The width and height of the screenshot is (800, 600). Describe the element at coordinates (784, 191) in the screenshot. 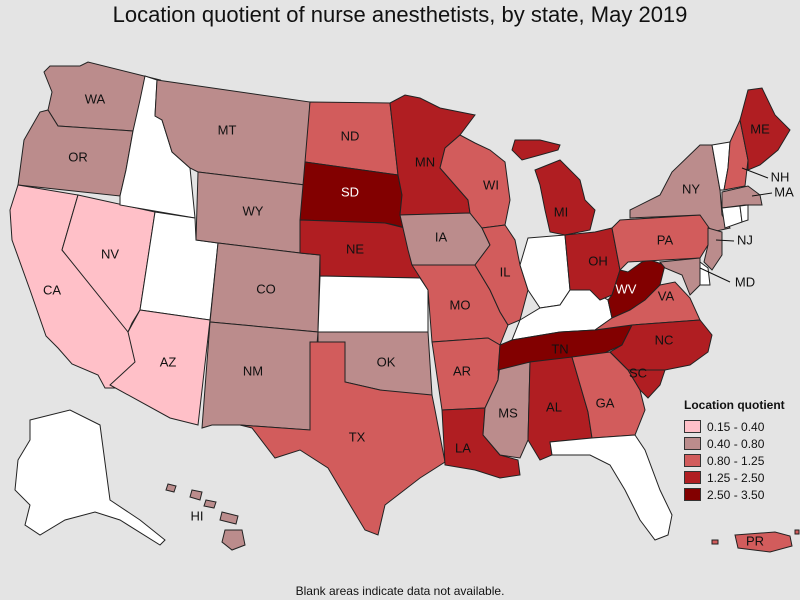

I see `label-MA: MA` at that location.